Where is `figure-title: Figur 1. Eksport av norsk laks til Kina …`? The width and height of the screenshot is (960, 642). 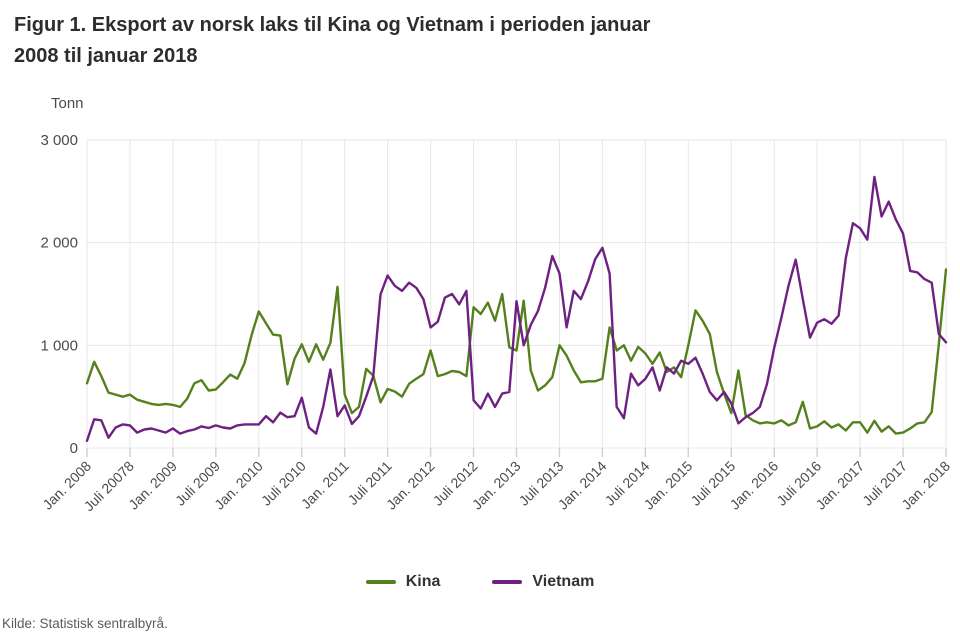 figure-title: Figur 1. Eksport av norsk laks til Kina … is located at coordinates (464, 41).